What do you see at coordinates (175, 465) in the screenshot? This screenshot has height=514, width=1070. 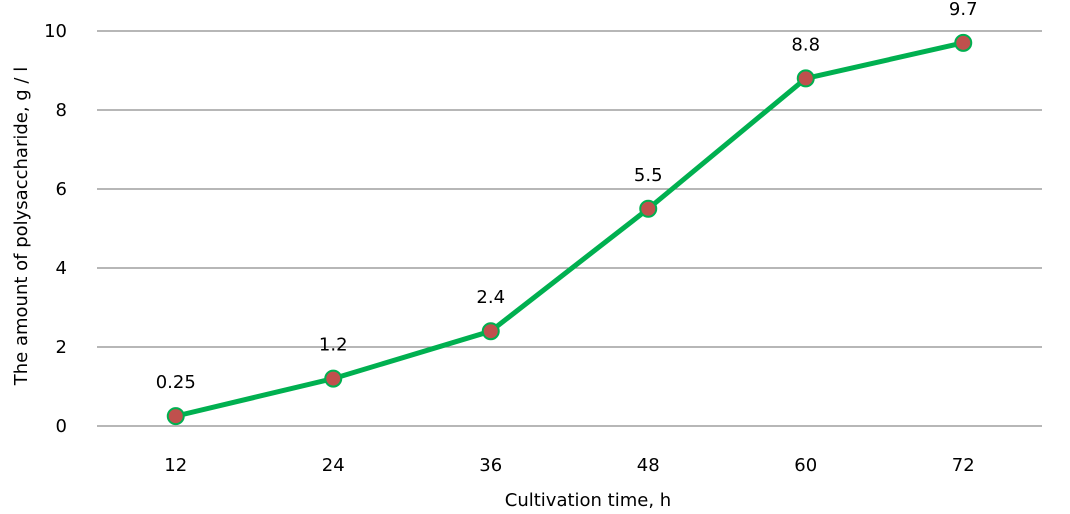 I see `x-tick-label: 12` at bounding box center [175, 465].